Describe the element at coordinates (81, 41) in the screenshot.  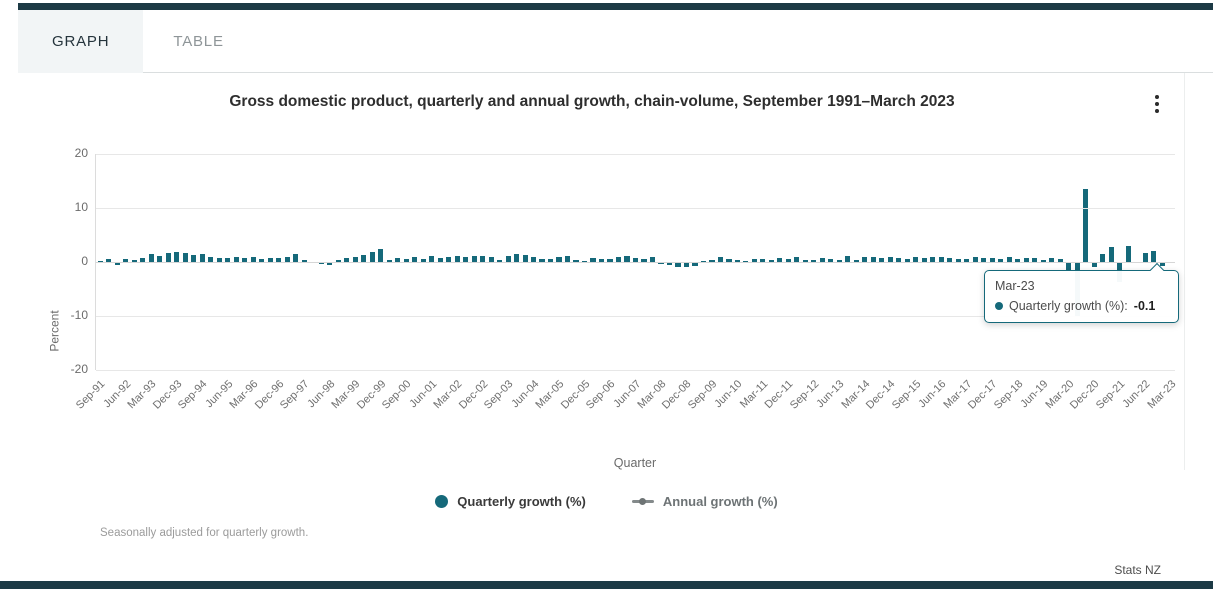
I see `tab-graph: GRAPH` at that location.